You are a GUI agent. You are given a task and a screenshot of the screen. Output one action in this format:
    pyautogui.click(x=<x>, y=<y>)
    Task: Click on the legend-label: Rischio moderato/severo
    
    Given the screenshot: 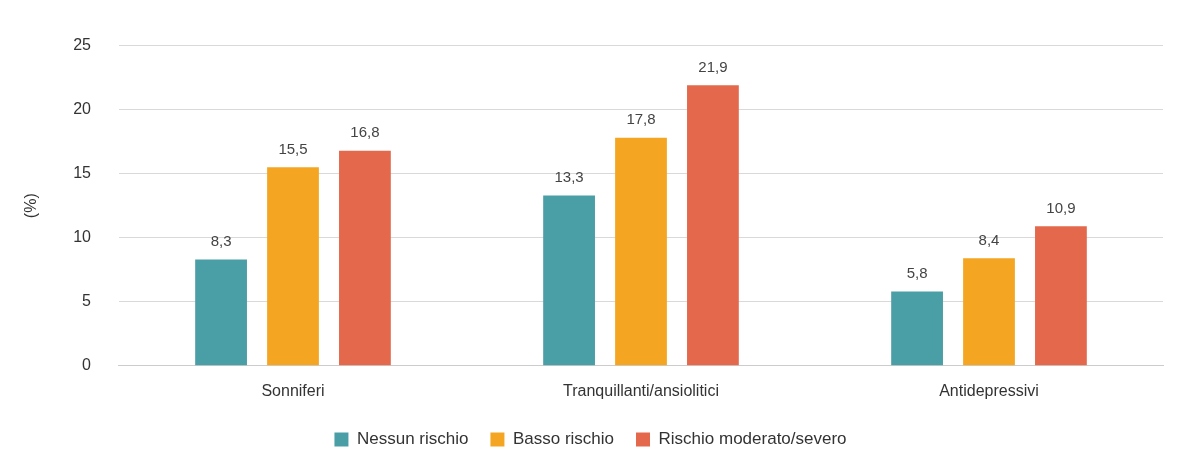 What is the action you would take?
    pyautogui.click(x=752, y=439)
    